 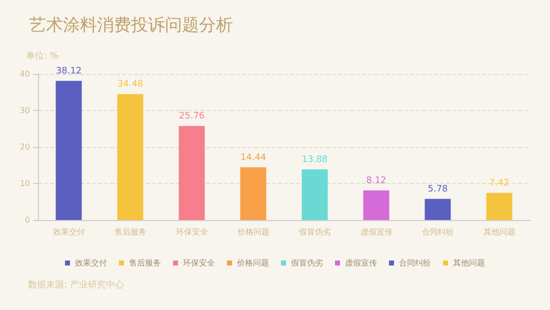 What do you see at coordinates (131, 26) in the screenshot?
I see `chart-title: 艺术涂料消费投诉问题分析` at bounding box center [131, 26].